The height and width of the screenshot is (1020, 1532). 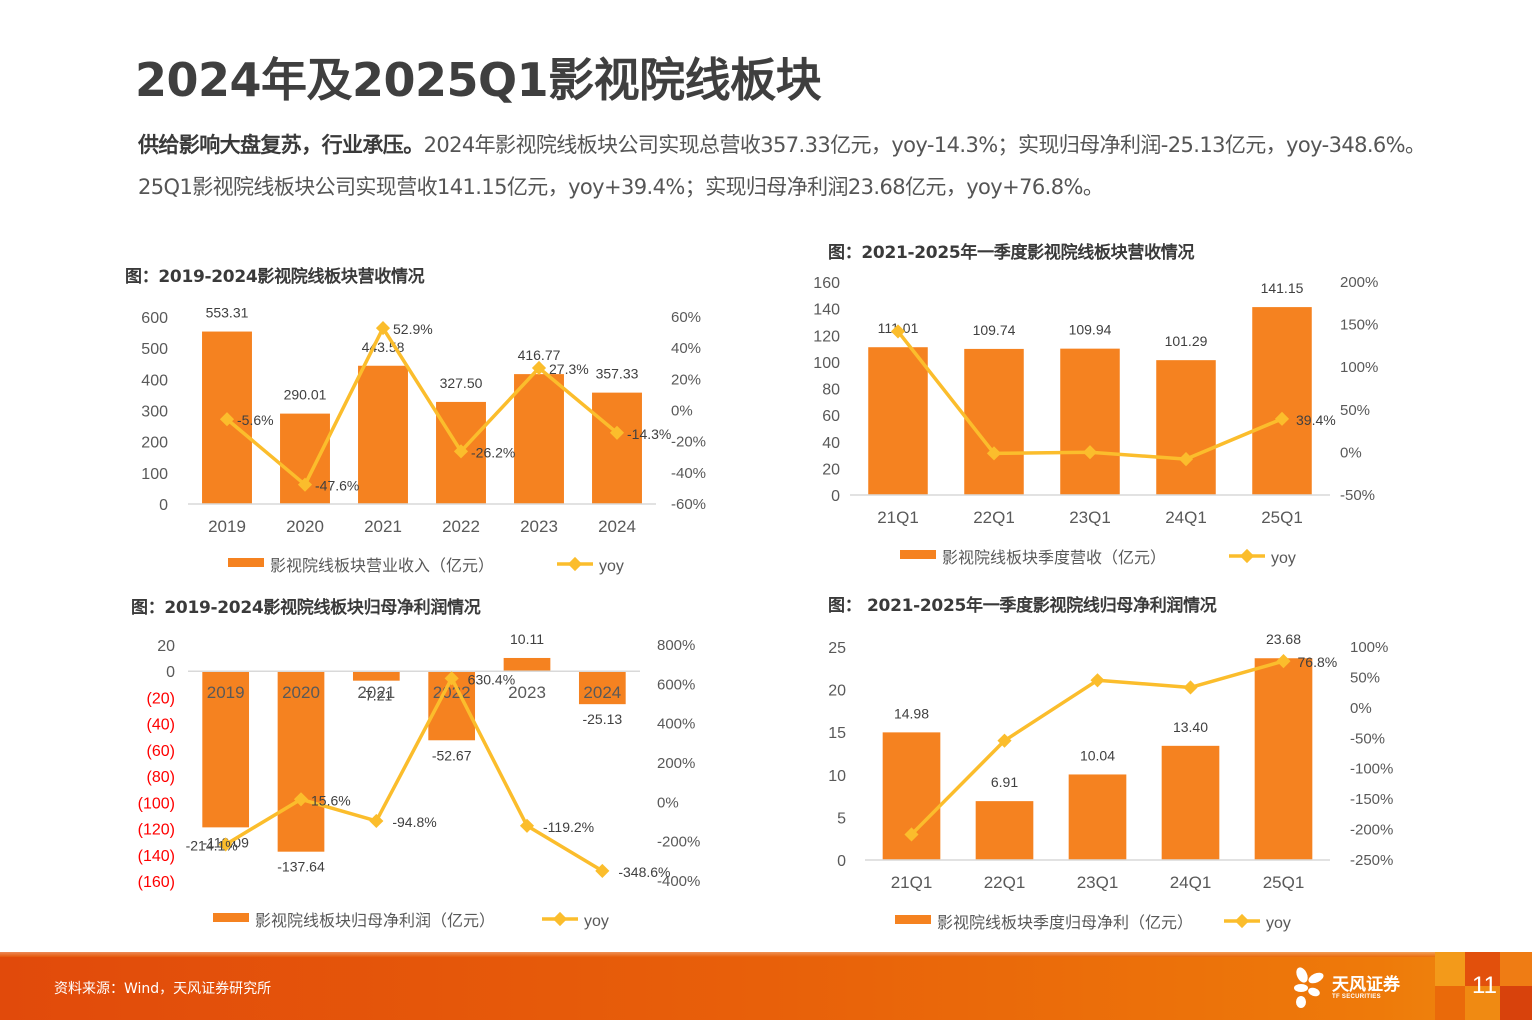 I want to click on y-axis-tick-label: (160), so click(x=156, y=882).